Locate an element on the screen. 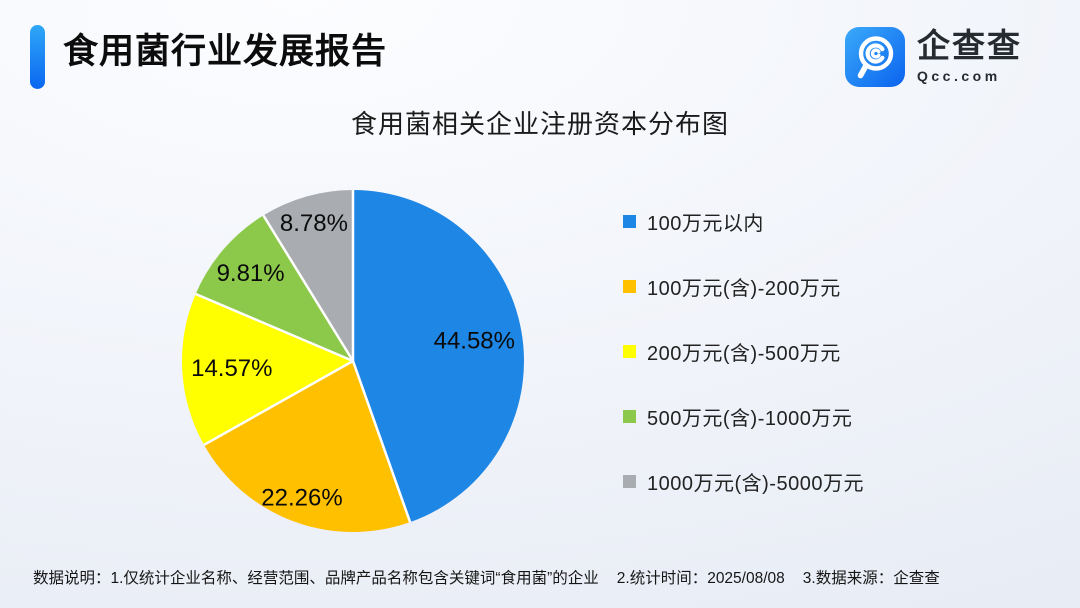 This screenshot has height=608, width=1080. legend-label: 200万元(含)-500万元 is located at coordinates (744, 353).